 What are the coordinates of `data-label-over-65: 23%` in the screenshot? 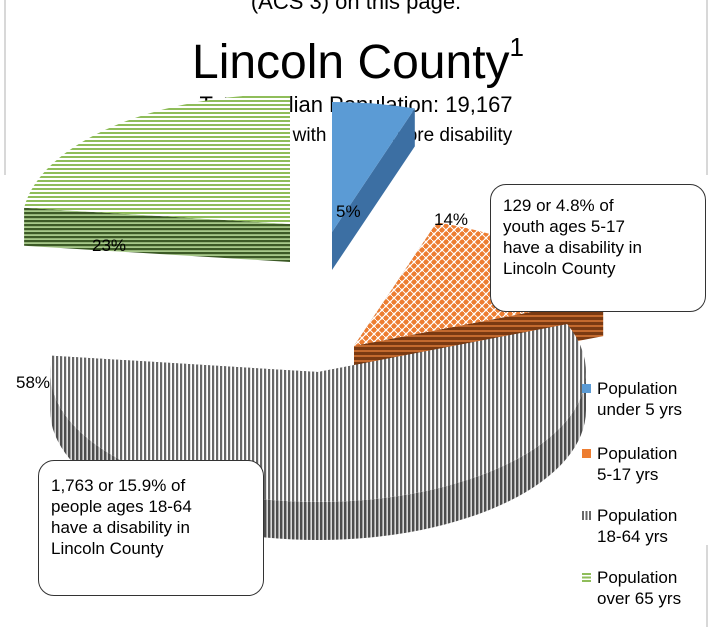 It's located at (109, 245).